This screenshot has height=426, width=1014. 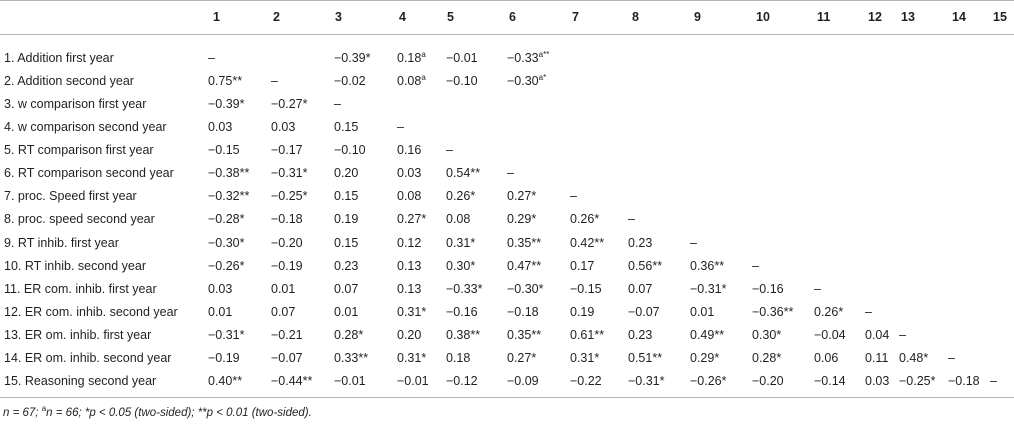 What do you see at coordinates (346, 289) in the screenshot?
I see `table-cell: 0.07` at bounding box center [346, 289].